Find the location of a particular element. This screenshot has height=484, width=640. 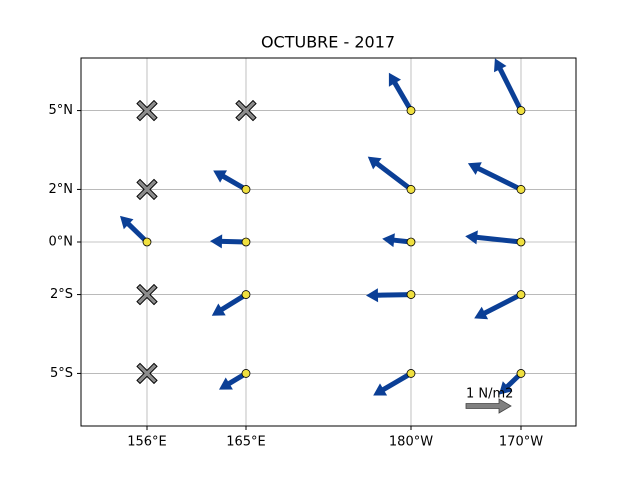

y-tick-label: 0°N is located at coordinates (61, 242).